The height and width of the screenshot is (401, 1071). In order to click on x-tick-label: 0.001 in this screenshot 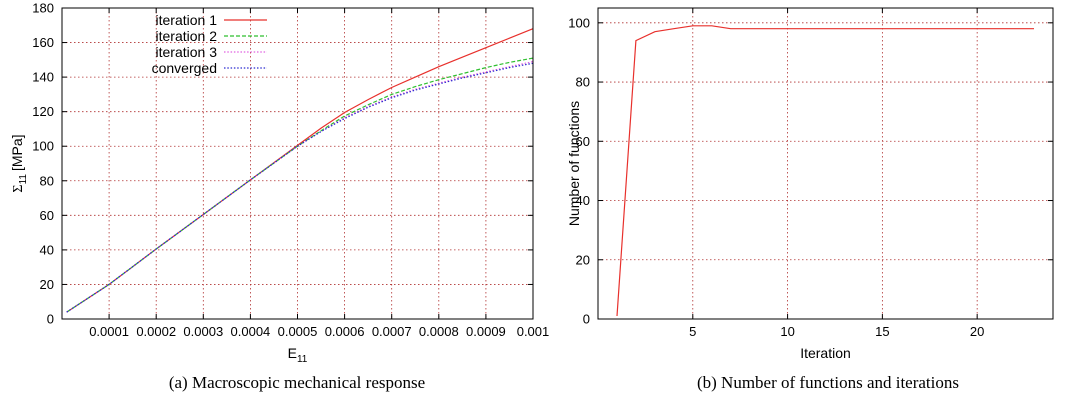, I will do `click(533, 331)`.